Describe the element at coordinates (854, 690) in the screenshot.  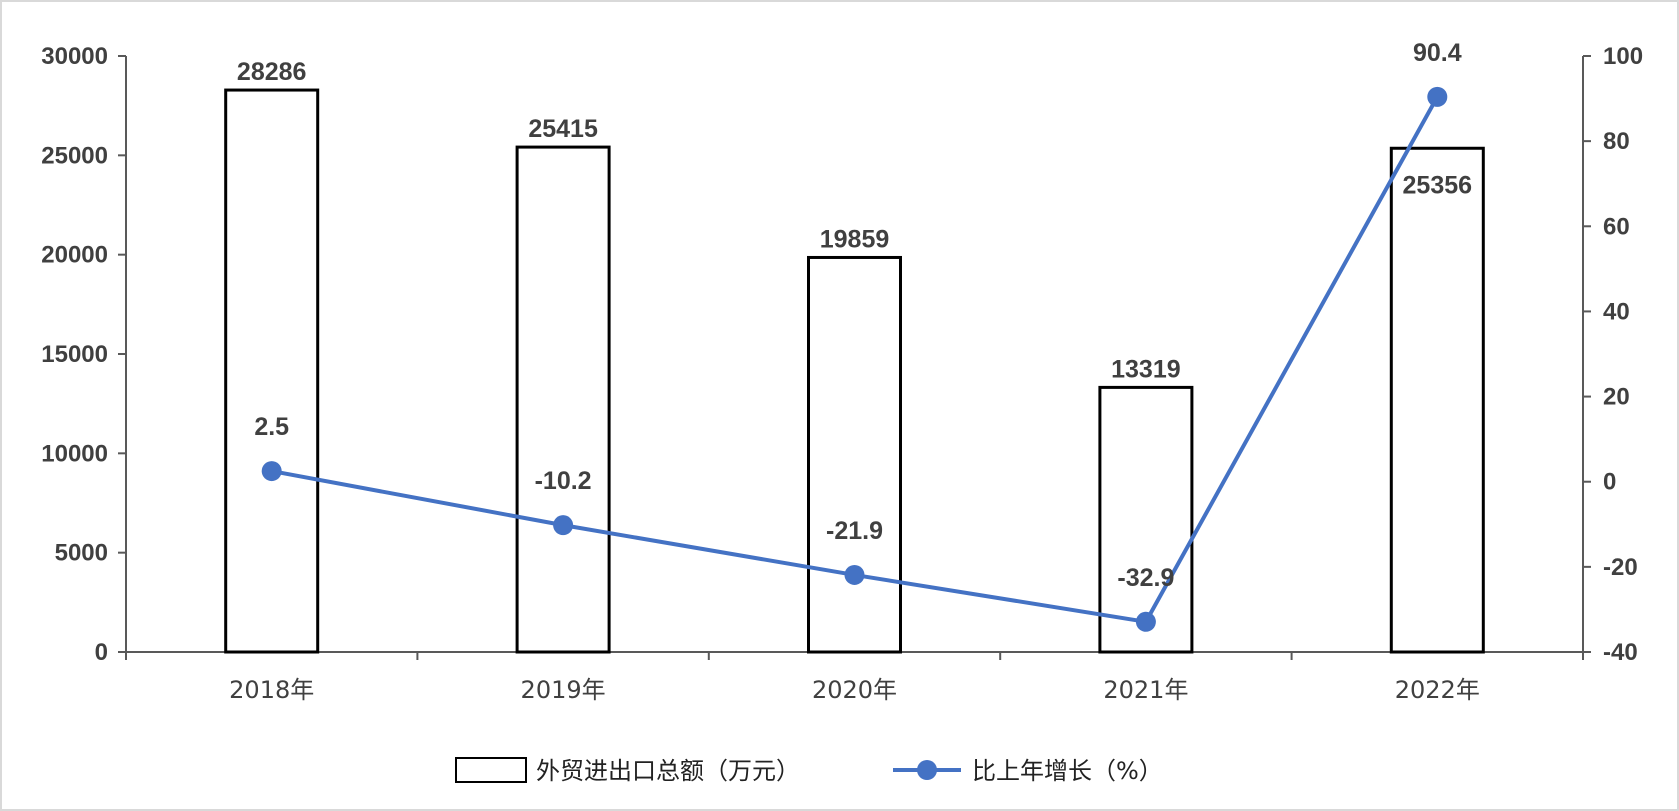
I see `x-category-label: 2020年` at that location.